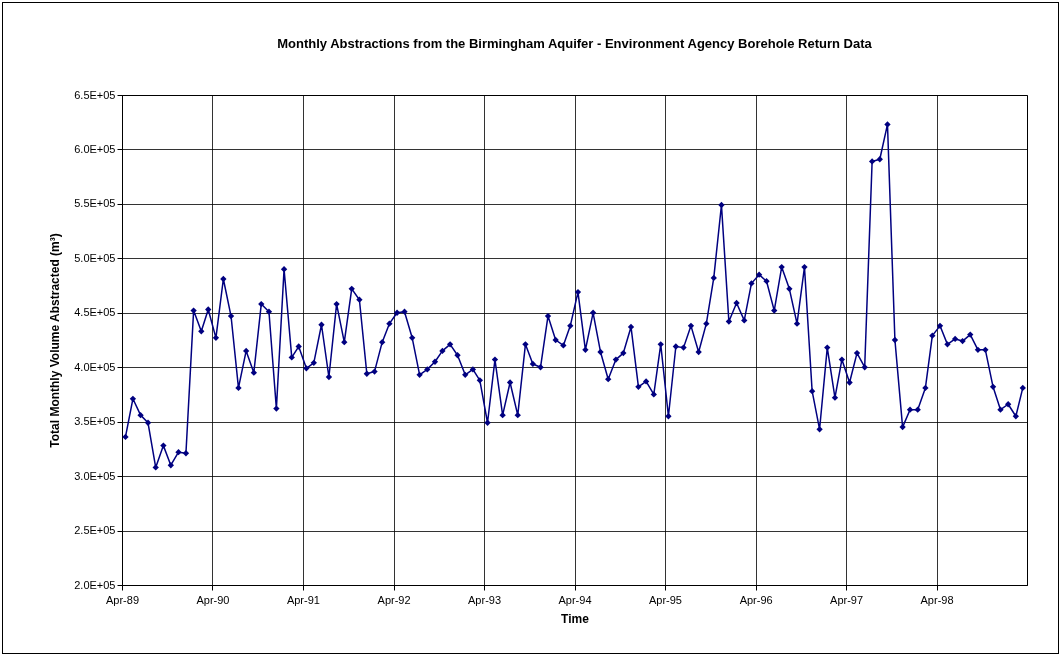 The height and width of the screenshot is (658, 1063). Describe the element at coordinates (95, 530) in the screenshot. I see `y-tick-label: 2.5E+05` at that location.